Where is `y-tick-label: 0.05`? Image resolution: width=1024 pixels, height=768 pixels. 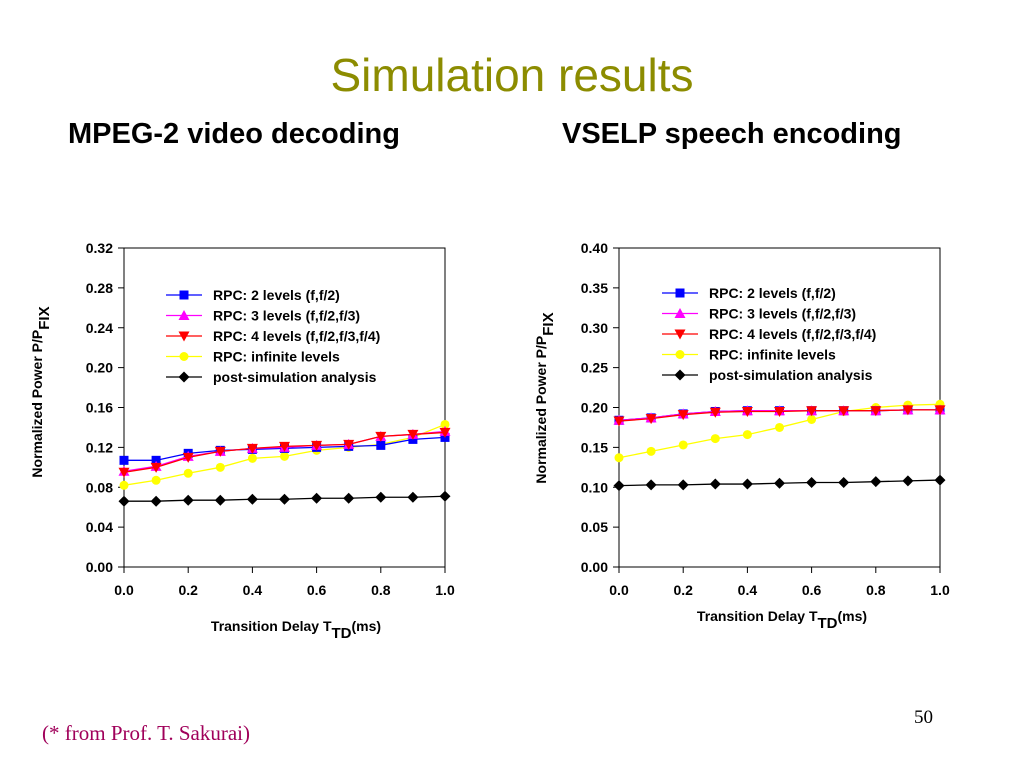
y-tick-label: 0.05 is located at coordinates (594, 527).